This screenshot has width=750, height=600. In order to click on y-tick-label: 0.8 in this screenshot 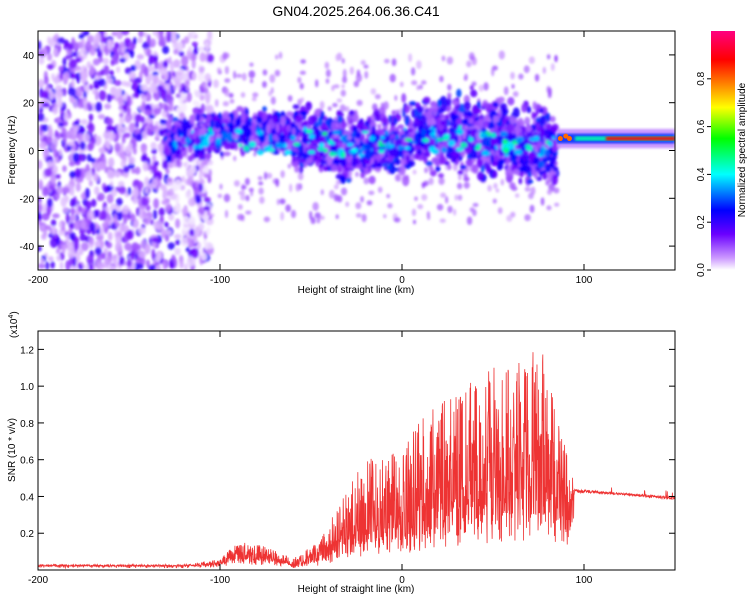, I will do `click(27, 424)`.